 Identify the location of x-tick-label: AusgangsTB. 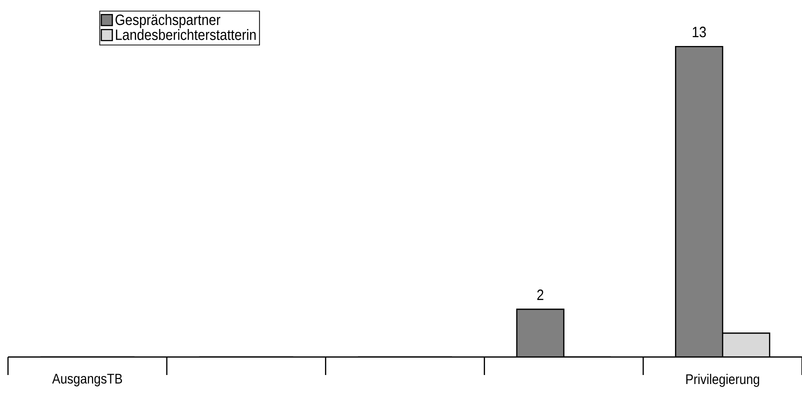
(87, 380).